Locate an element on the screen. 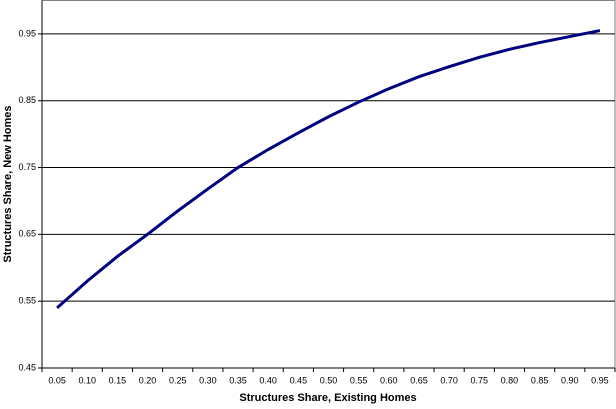 This screenshot has height=409, width=616. x-tick-label: 0.95 is located at coordinates (600, 380).